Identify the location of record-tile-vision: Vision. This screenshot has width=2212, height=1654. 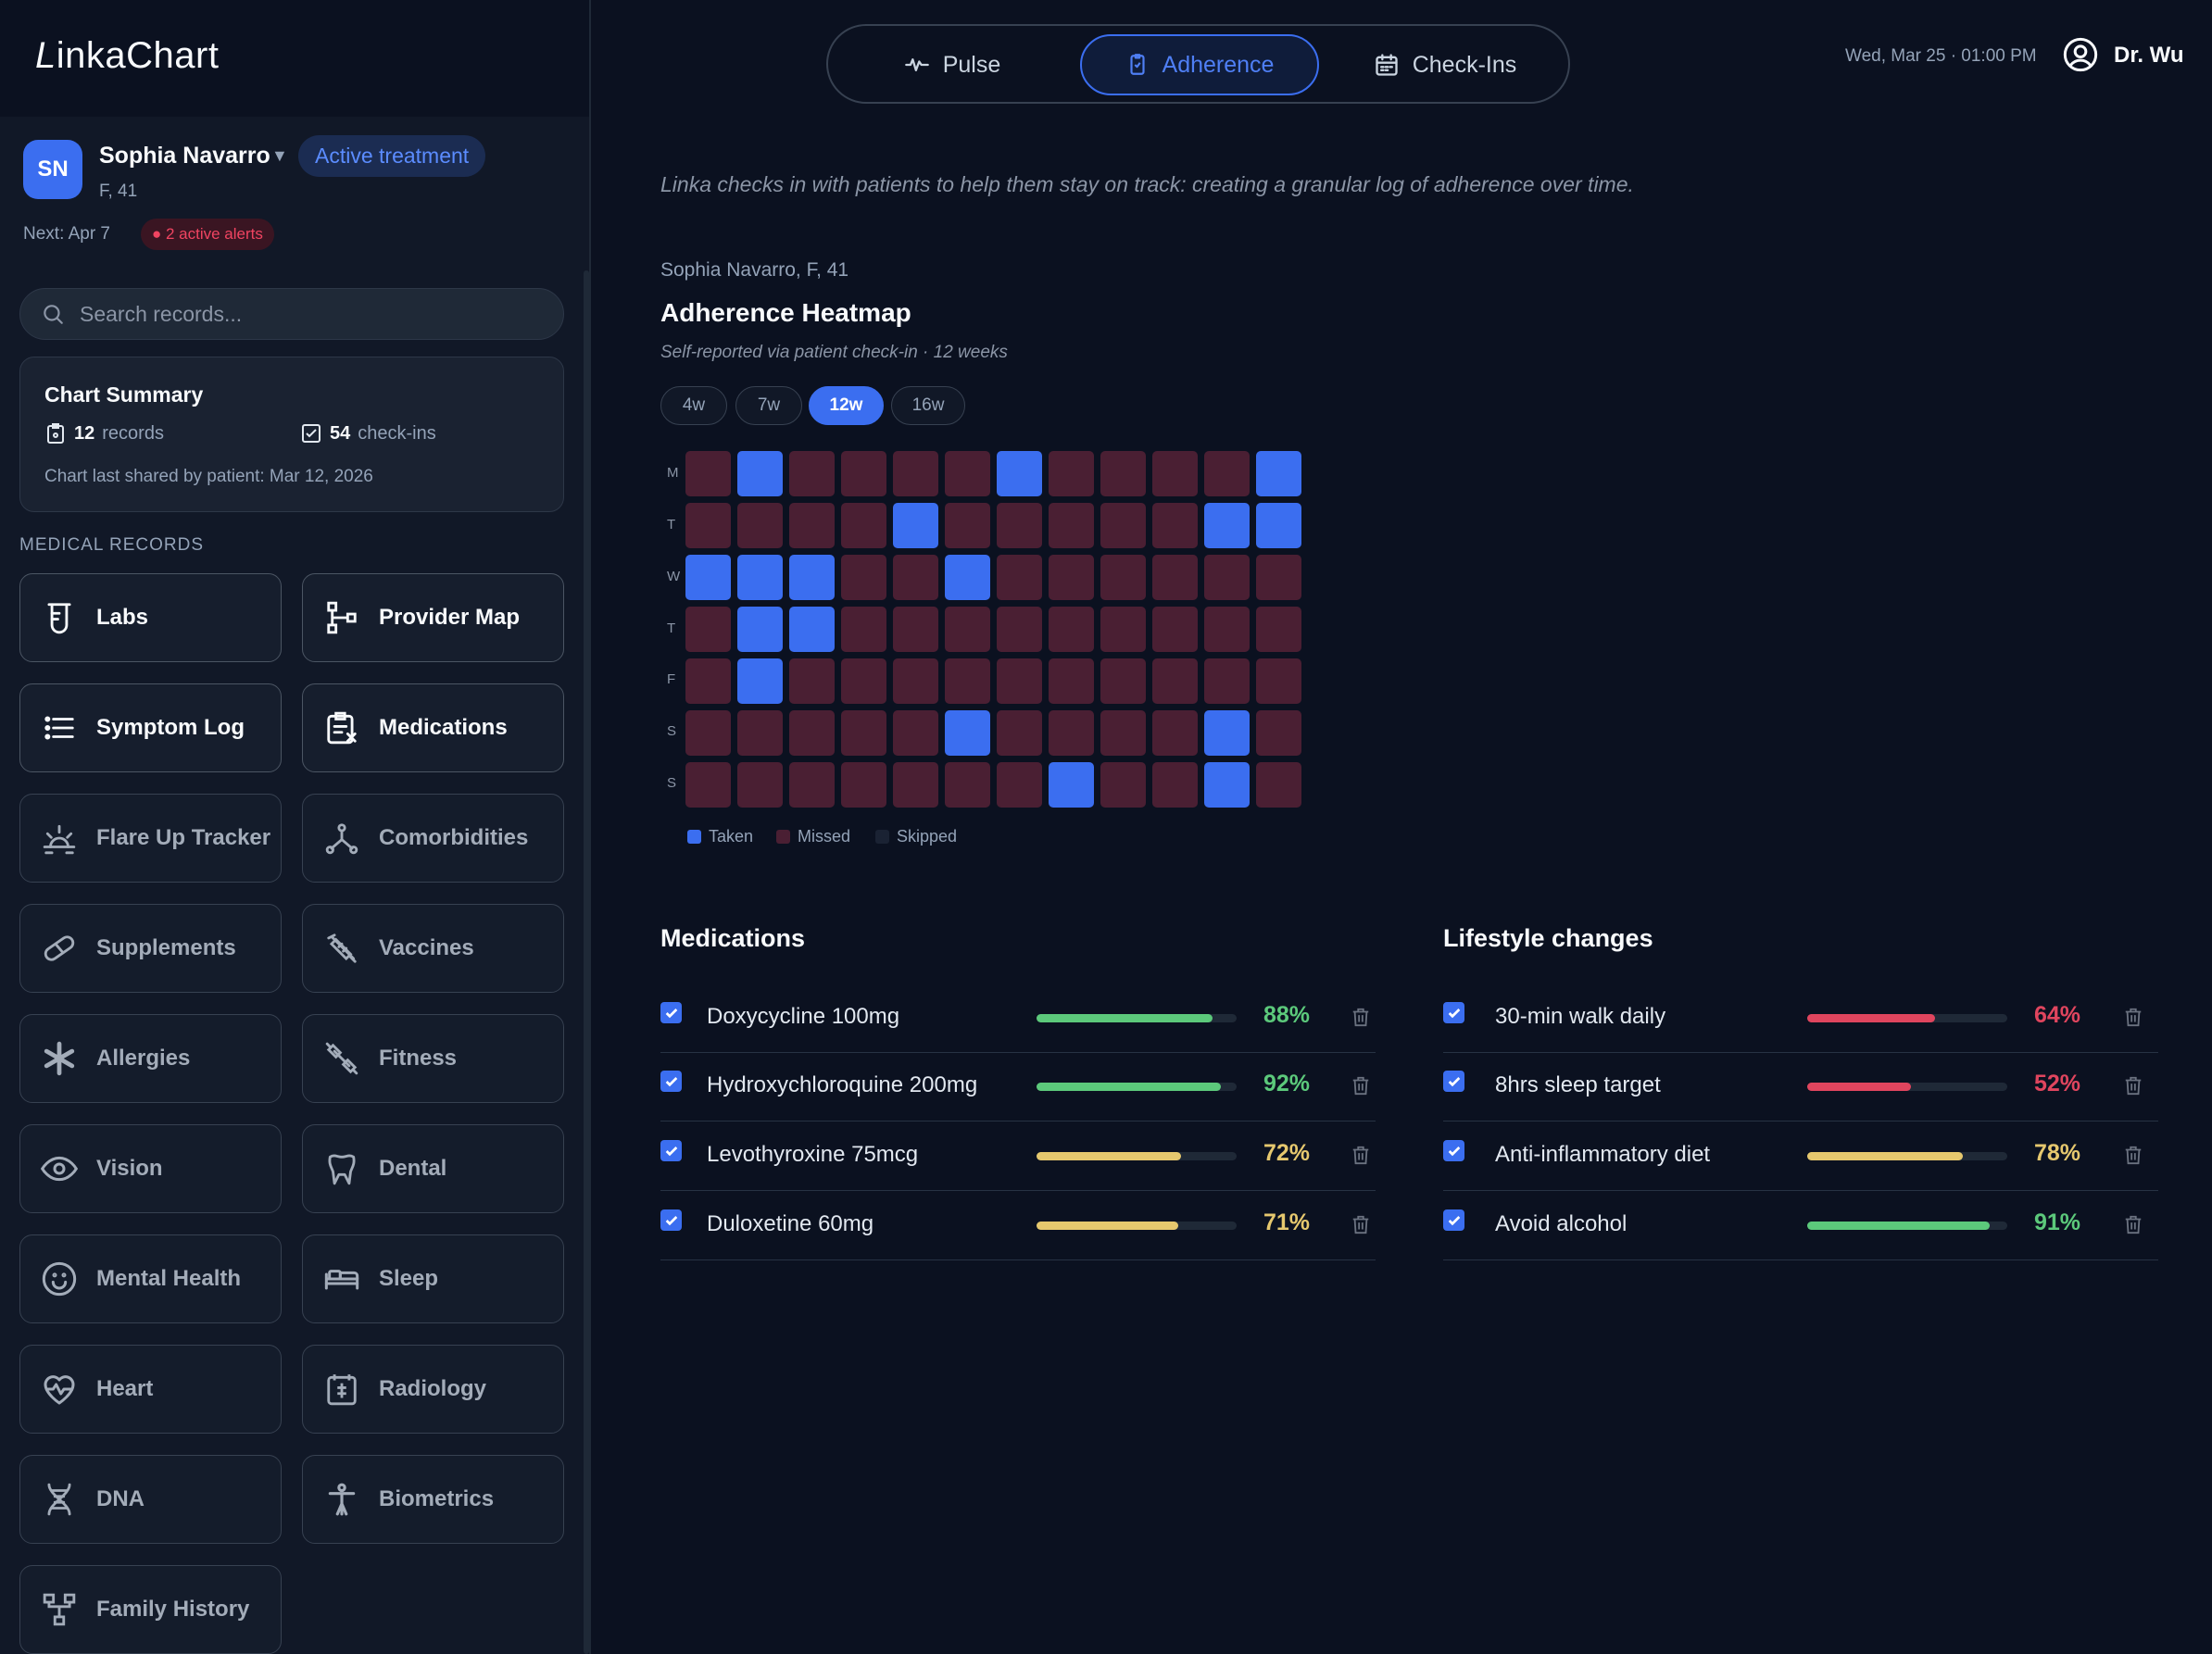
(151, 1168).